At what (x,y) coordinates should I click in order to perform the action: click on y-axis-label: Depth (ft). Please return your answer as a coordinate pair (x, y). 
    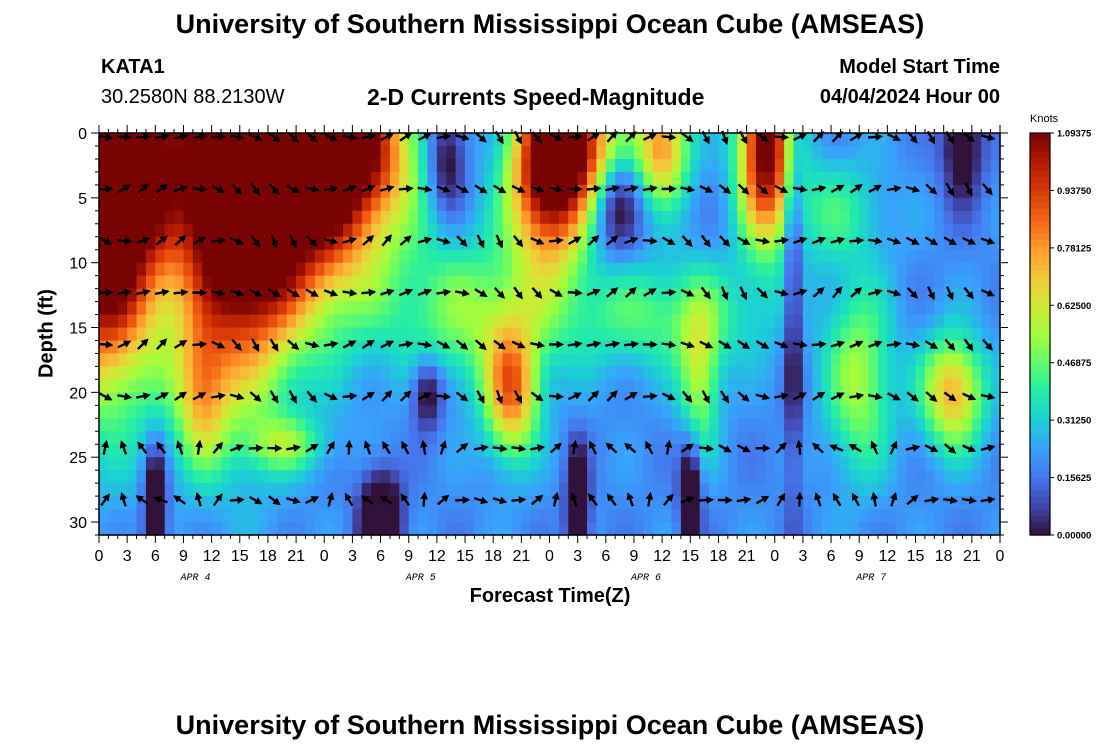
    Looking at the image, I should click on (46, 333).